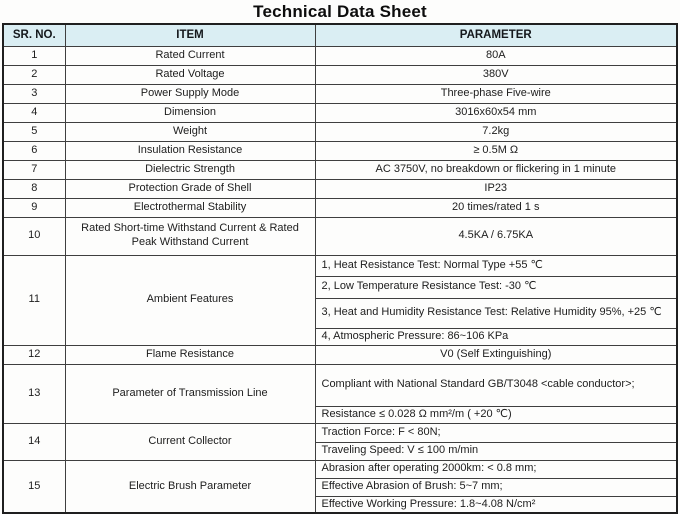 The image size is (680, 514). Describe the element at coordinates (496, 35) in the screenshot. I see `header-parameter: PARAMETER` at that location.